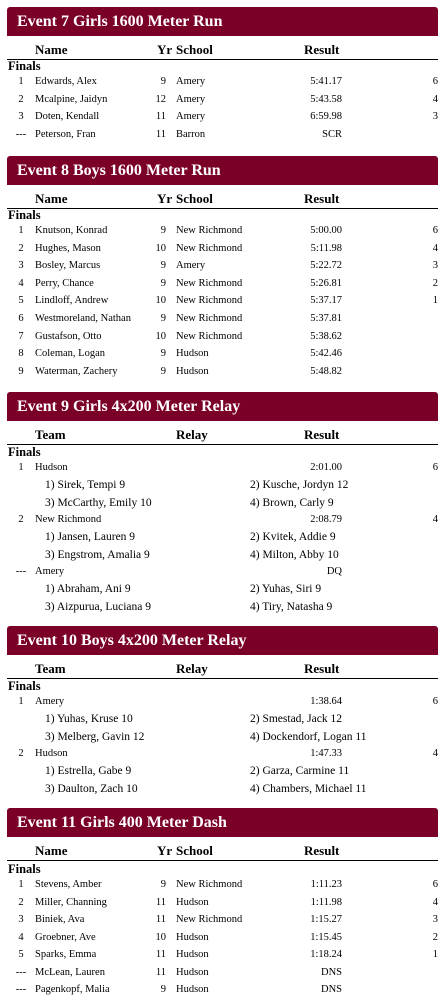  What do you see at coordinates (222, 21) in the screenshot?
I see `event-title: Event 7 Girls 1600 Meter Run` at bounding box center [222, 21].